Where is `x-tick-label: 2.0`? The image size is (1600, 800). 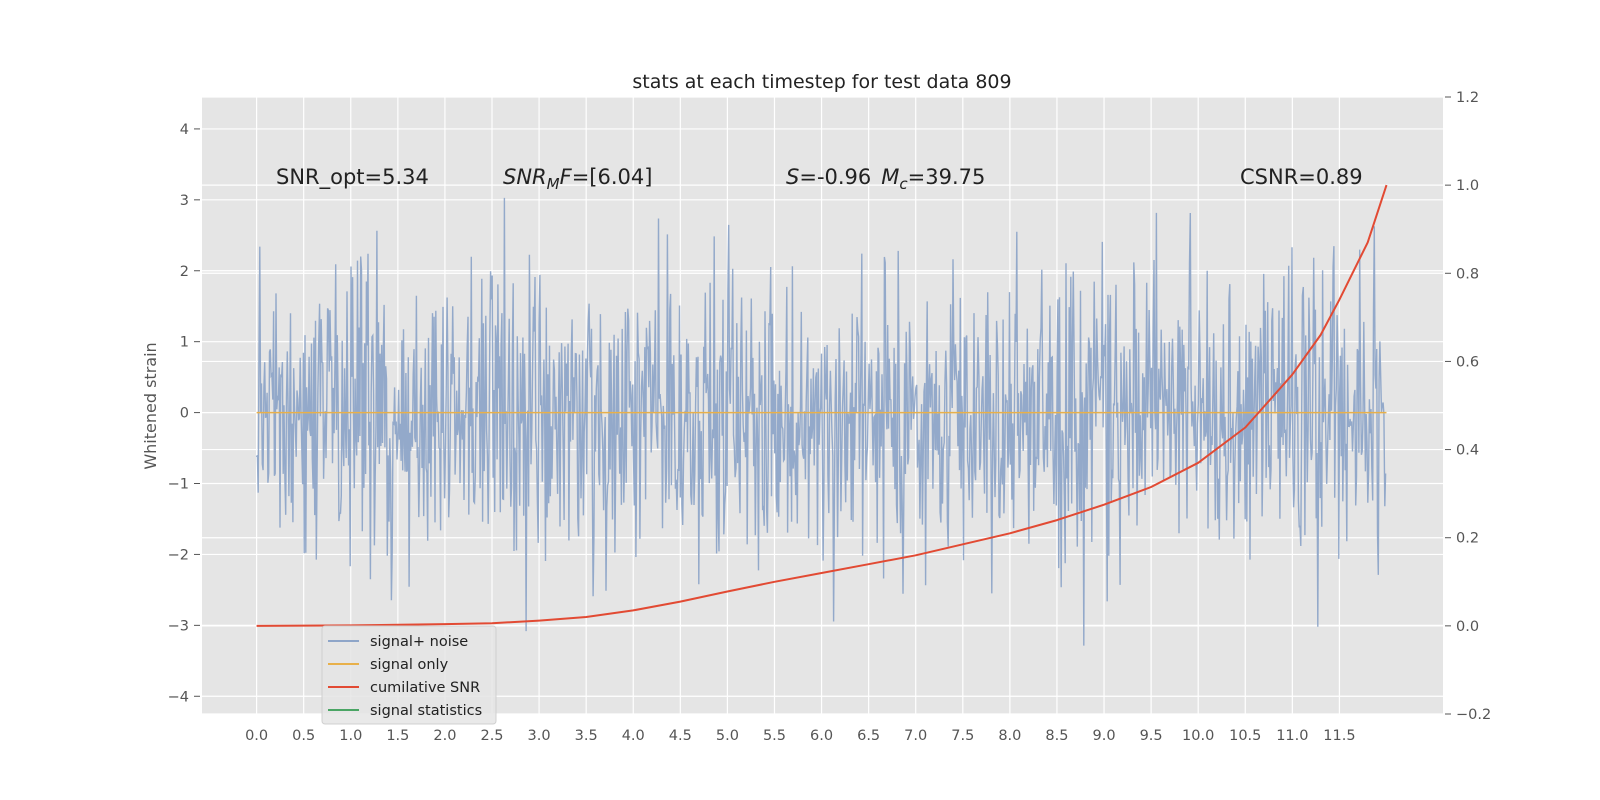
x-tick-label: 2.0 is located at coordinates (444, 736).